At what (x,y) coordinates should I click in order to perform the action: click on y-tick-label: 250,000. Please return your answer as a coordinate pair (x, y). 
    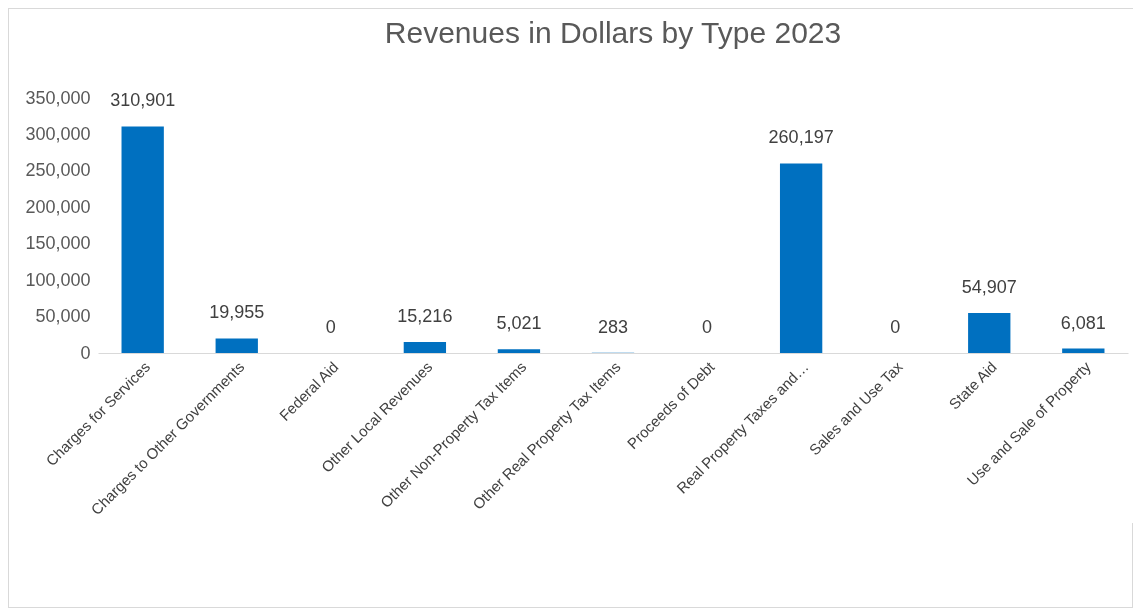
    Looking at the image, I should click on (58, 170).